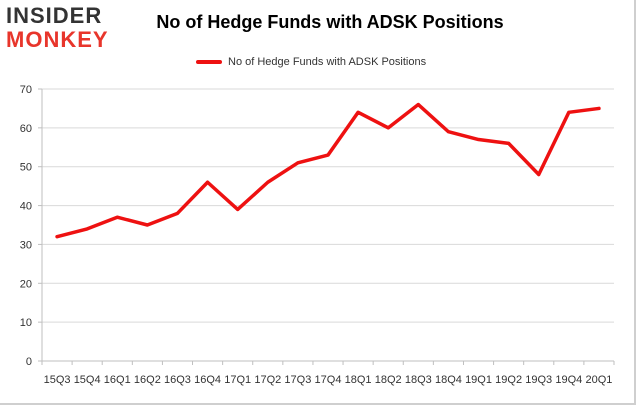  Describe the element at coordinates (147, 380) in the screenshot. I see `x-tick-label: 16Q2` at that location.